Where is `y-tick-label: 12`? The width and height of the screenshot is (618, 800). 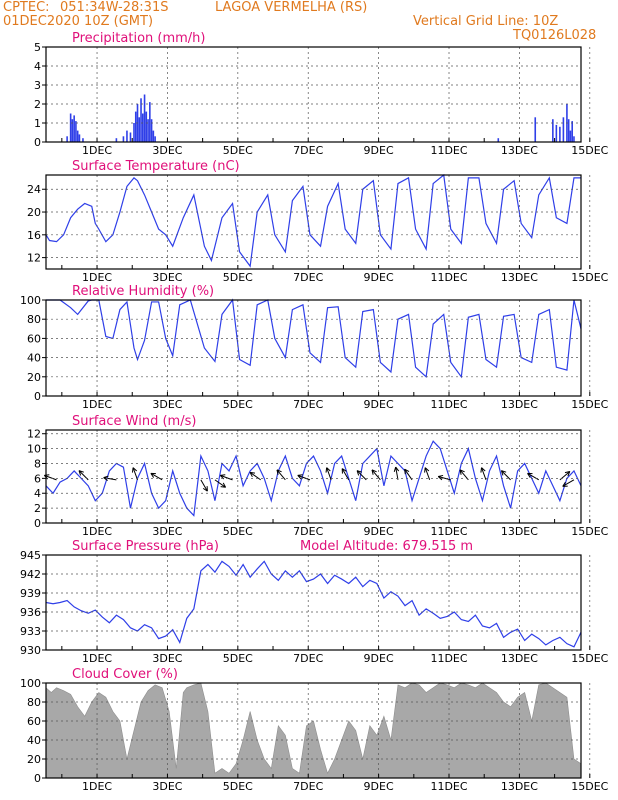 y-tick-label: 12 is located at coordinates (34, 434).